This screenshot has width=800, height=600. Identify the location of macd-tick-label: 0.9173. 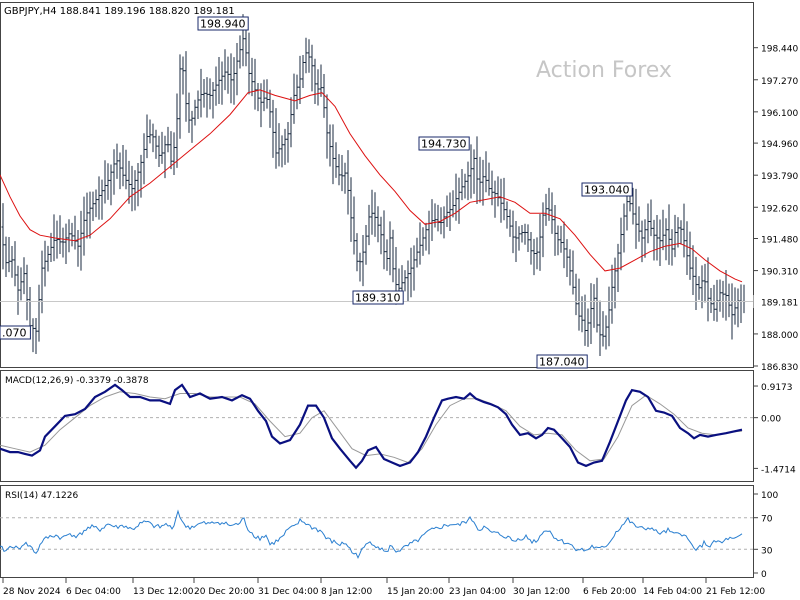
(777, 388).